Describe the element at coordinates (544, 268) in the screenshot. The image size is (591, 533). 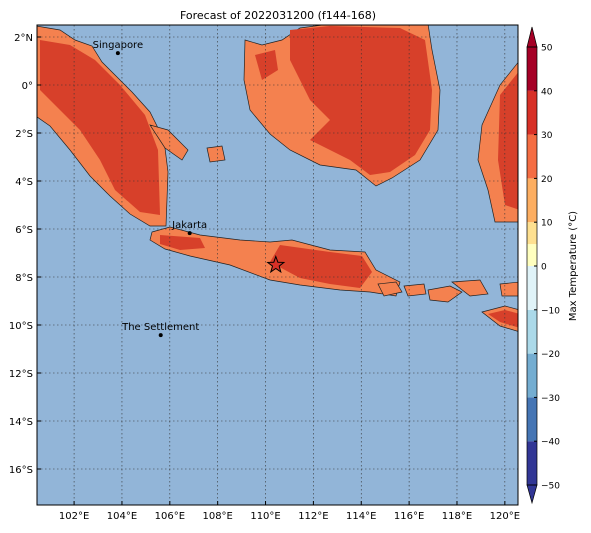
I see `colorbar-tick-label: 0` at that location.